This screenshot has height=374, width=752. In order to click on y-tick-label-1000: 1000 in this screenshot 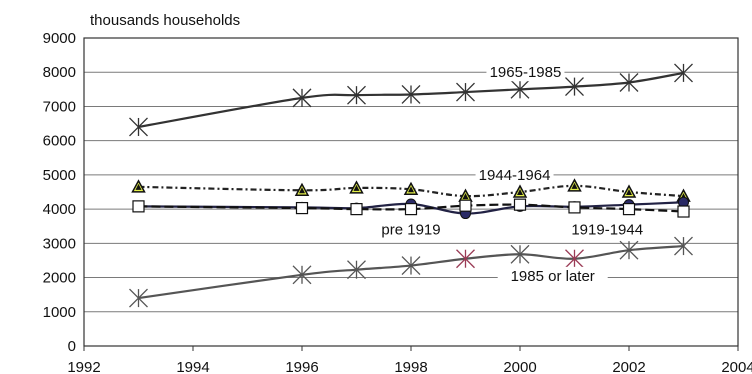, I will do `click(59, 312)`.